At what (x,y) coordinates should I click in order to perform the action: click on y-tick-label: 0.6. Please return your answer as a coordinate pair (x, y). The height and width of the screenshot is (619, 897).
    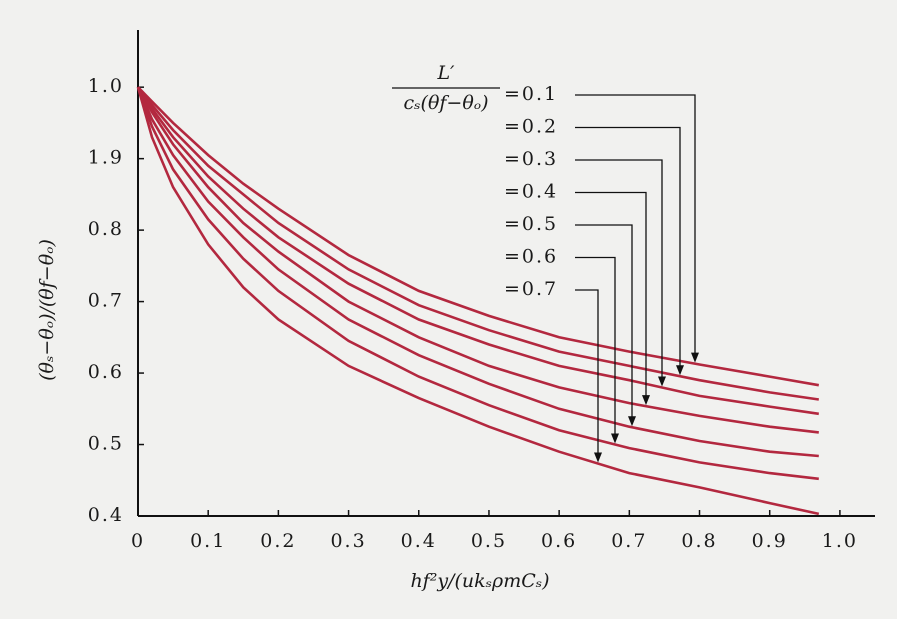
    Looking at the image, I should click on (106, 372).